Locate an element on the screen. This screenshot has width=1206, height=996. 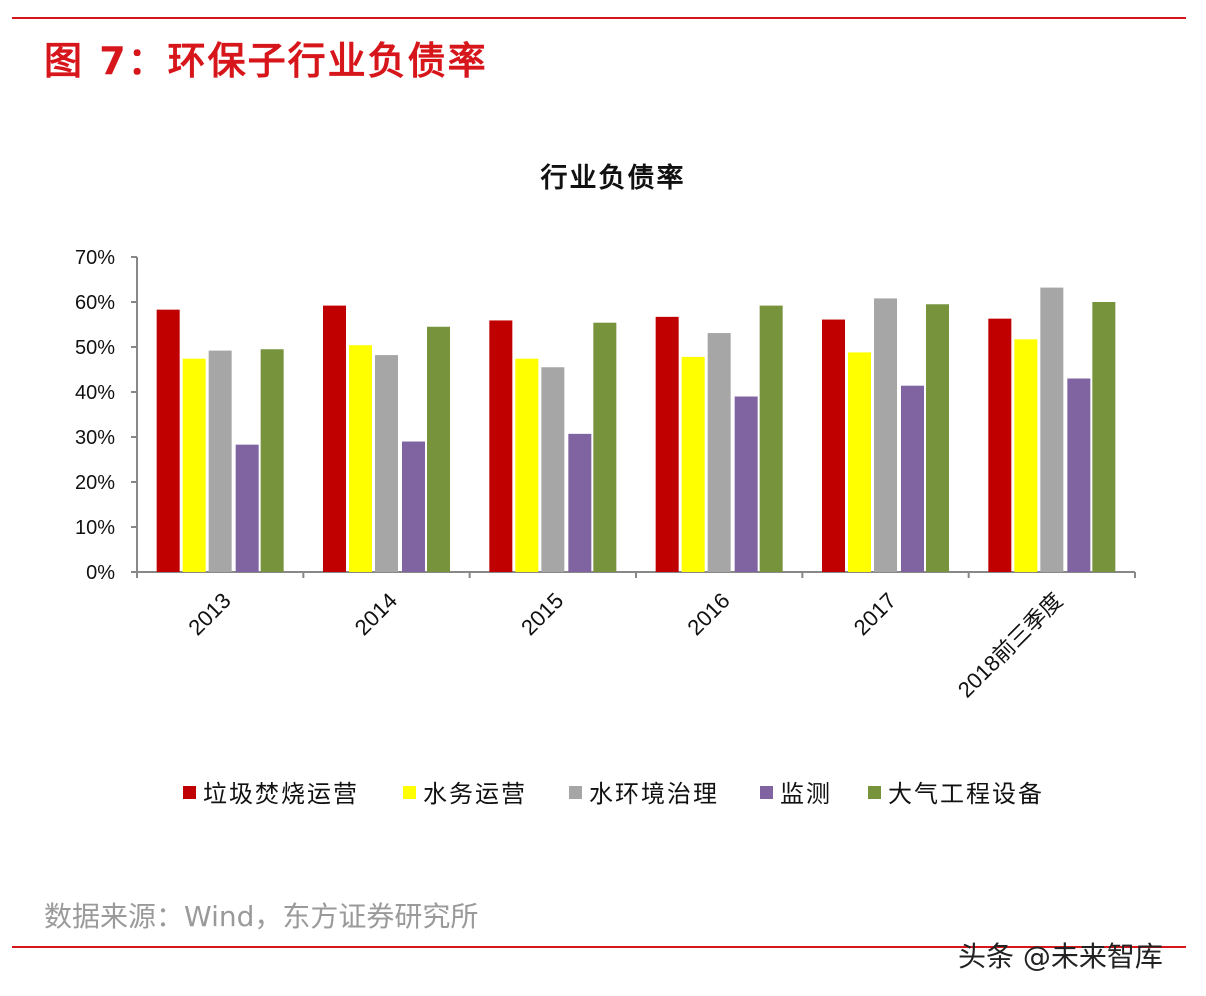
y-tick-label: 70% is located at coordinates (95, 258).